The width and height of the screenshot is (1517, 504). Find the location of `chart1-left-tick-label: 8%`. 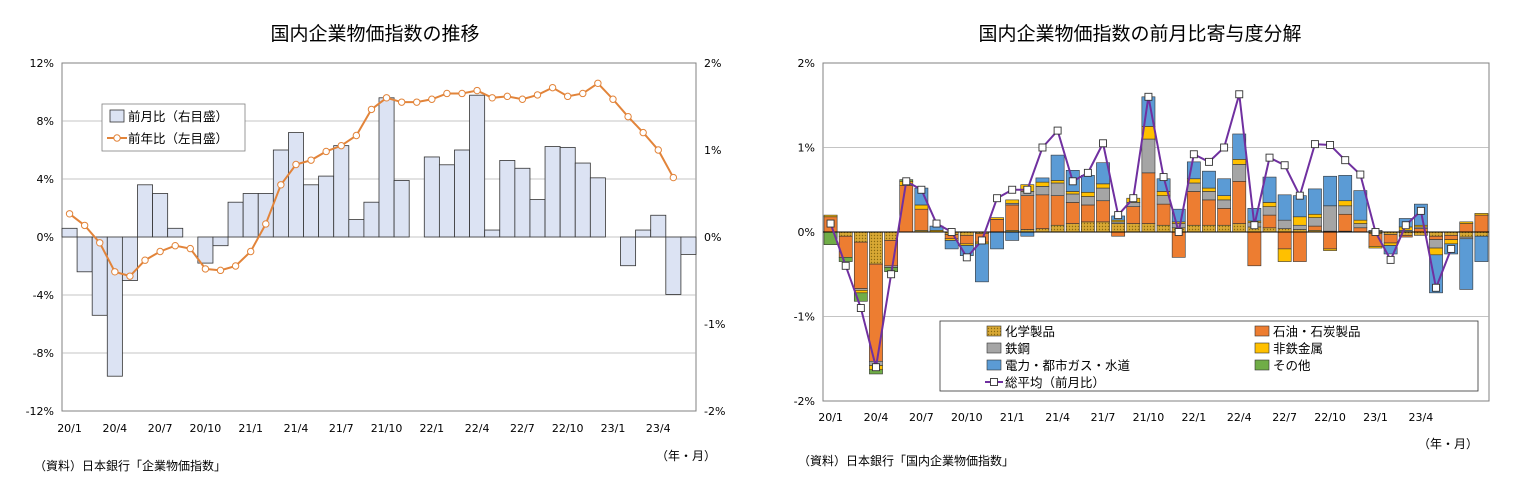

chart1-left-tick-label: 8% is located at coordinates (45, 121).